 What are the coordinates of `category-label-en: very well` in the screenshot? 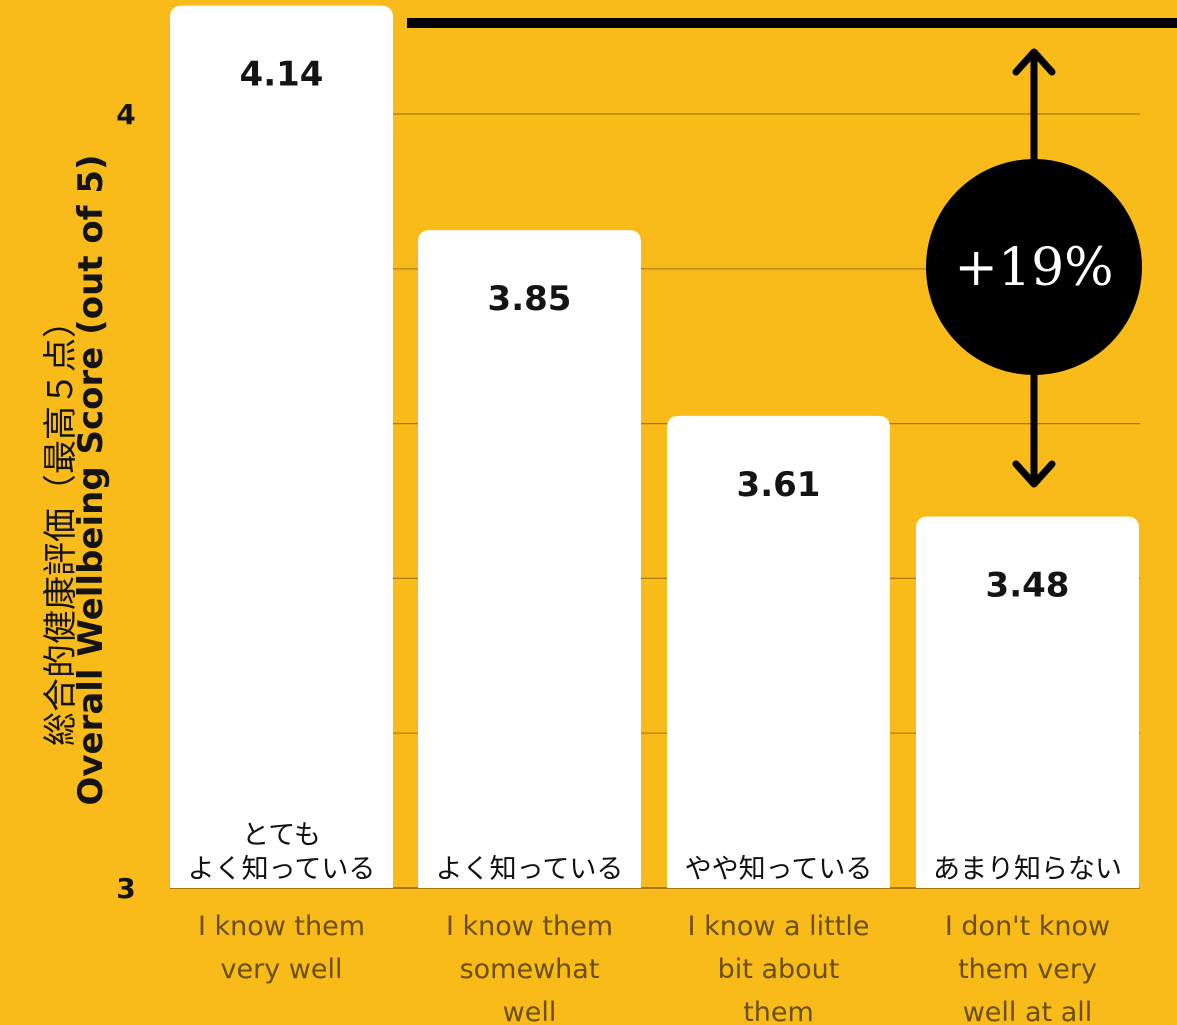 It's located at (282, 969).